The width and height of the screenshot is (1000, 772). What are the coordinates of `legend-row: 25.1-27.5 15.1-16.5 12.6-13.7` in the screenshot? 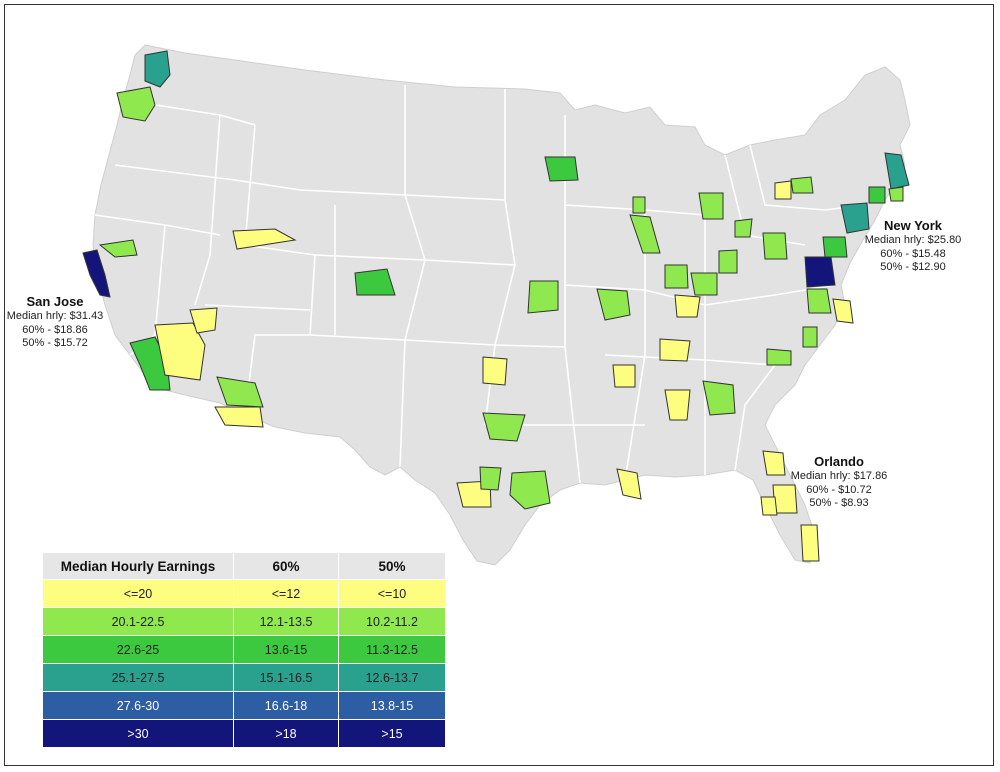 It's located at (244, 677).